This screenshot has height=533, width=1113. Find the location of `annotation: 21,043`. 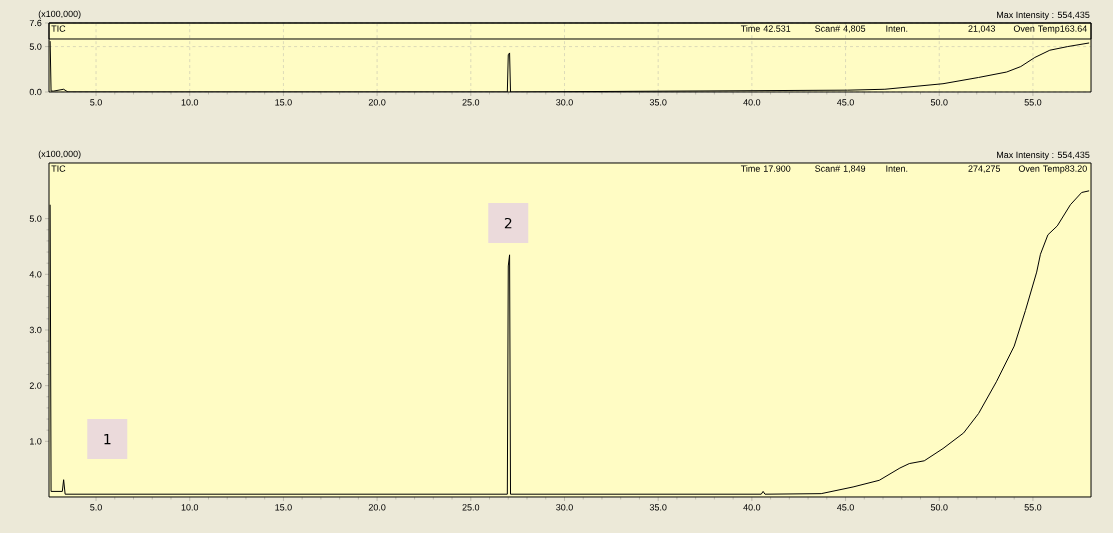

annotation: 21,043 is located at coordinates (982, 29).